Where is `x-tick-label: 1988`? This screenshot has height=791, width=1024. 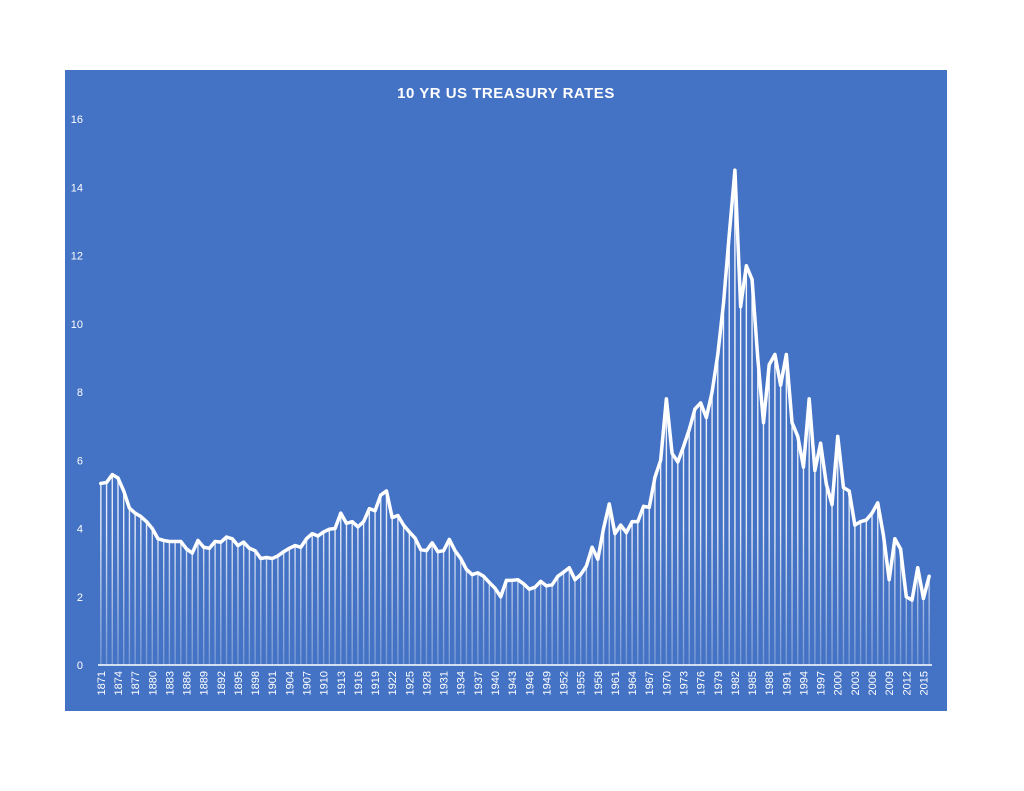
x-tick-label: 1988 is located at coordinates (770, 683).